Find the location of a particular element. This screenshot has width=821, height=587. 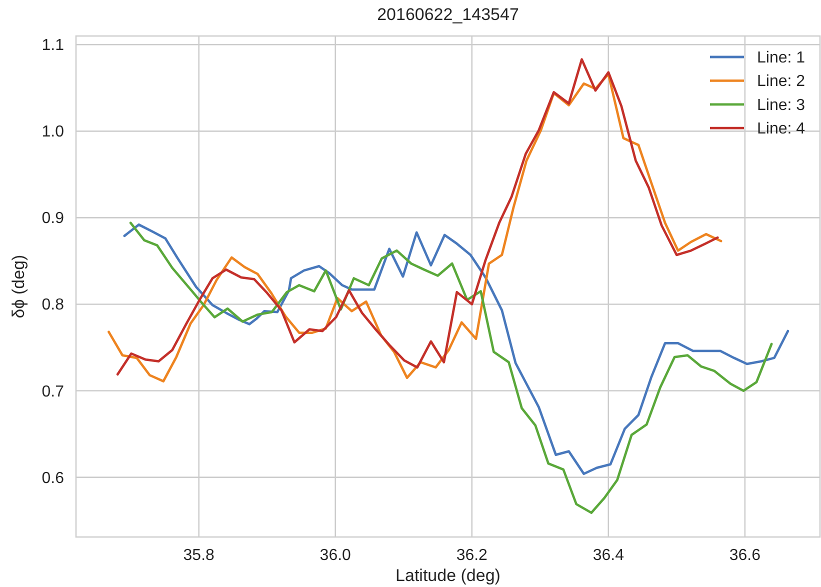

y-tick-label: 0.9 is located at coordinates (53, 219).